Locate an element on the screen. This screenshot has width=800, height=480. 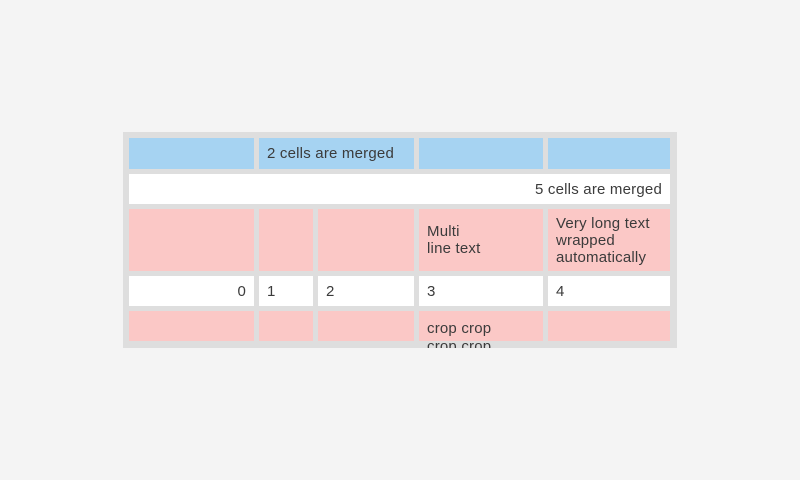
cell-r0-merged-2: 2 cells are merged is located at coordinates (336, 153).